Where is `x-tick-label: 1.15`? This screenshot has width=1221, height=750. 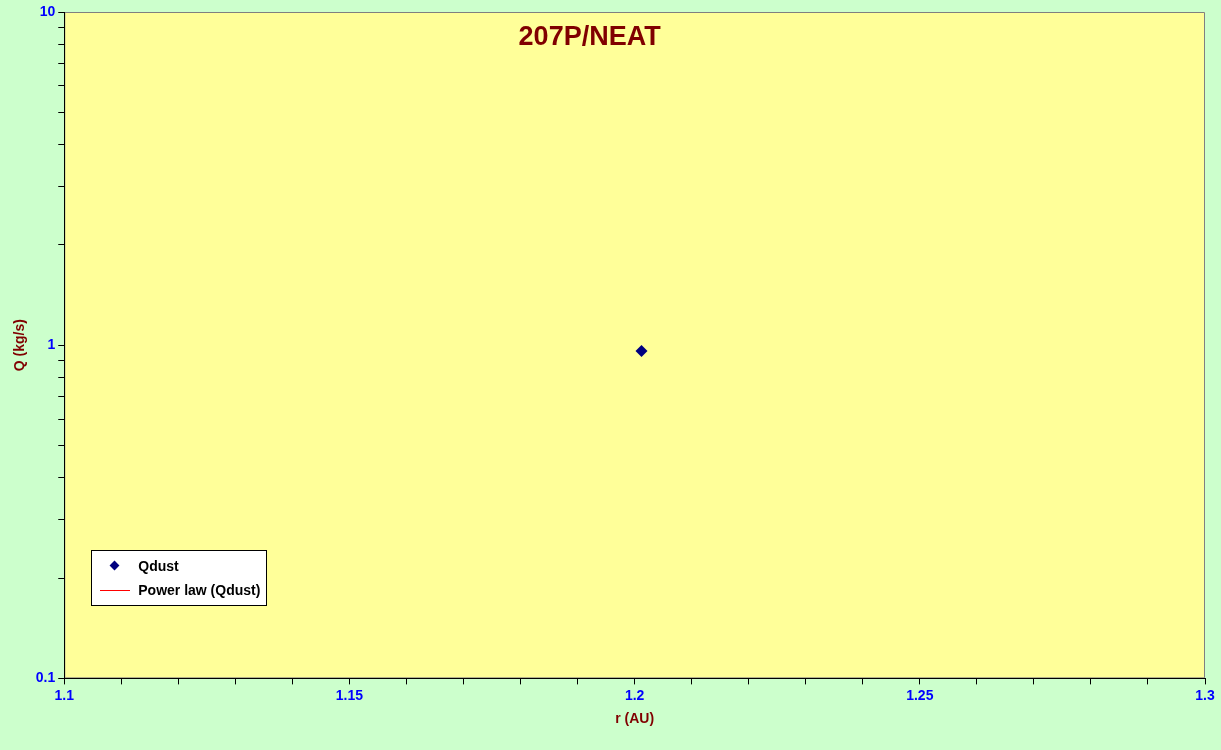
x-tick-label: 1.15 is located at coordinates (349, 694).